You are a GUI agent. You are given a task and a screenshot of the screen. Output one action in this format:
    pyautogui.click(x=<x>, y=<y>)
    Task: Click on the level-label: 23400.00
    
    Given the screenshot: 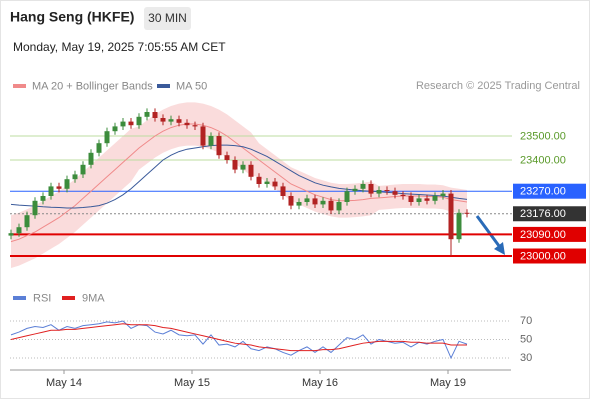 What is the action you would take?
    pyautogui.click(x=543, y=160)
    